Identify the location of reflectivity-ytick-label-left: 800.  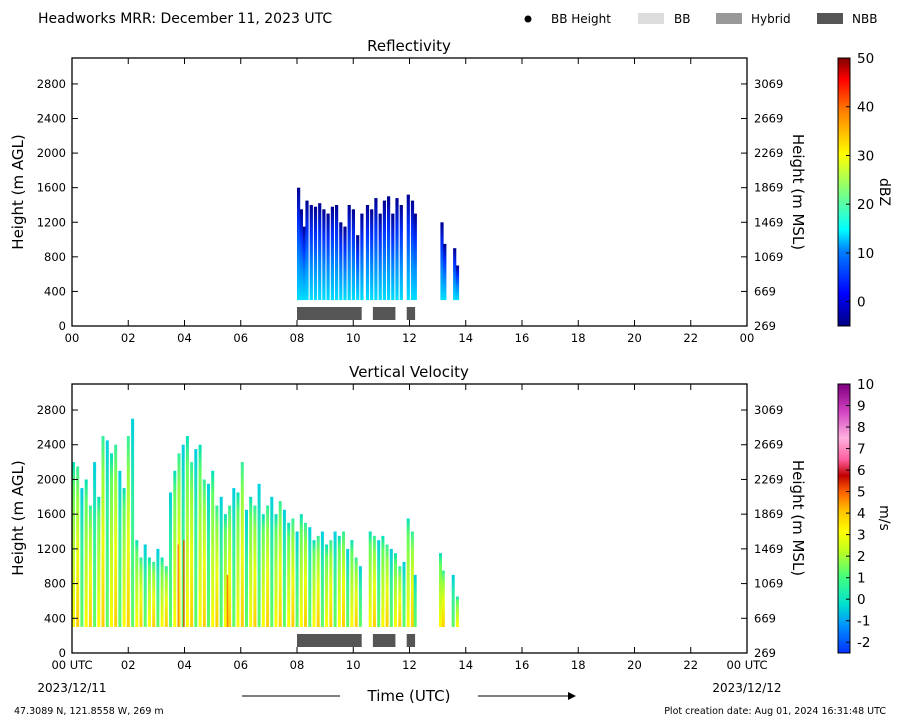
(55, 257).